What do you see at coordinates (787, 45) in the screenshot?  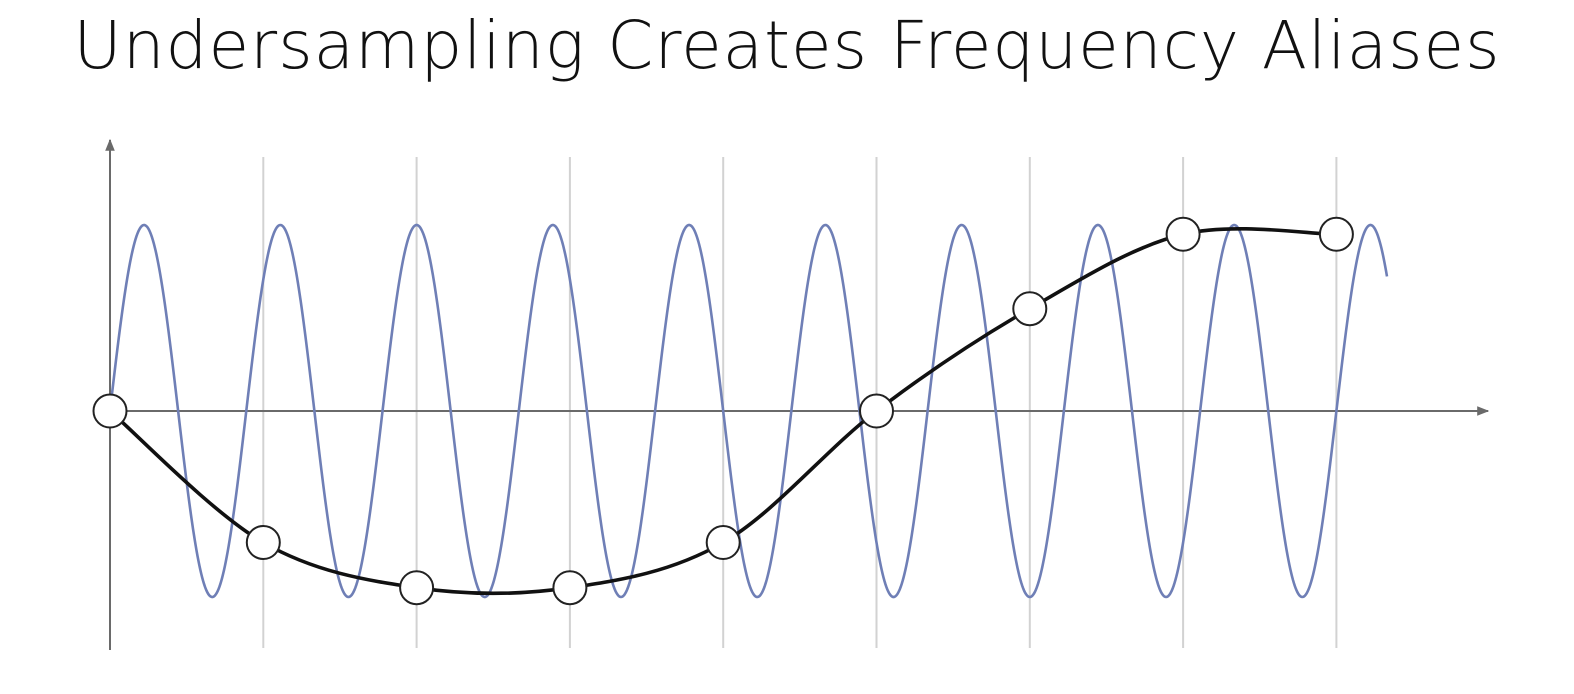 I see `slide-title: Undersampling Creates Frequency Aliases` at bounding box center [787, 45].